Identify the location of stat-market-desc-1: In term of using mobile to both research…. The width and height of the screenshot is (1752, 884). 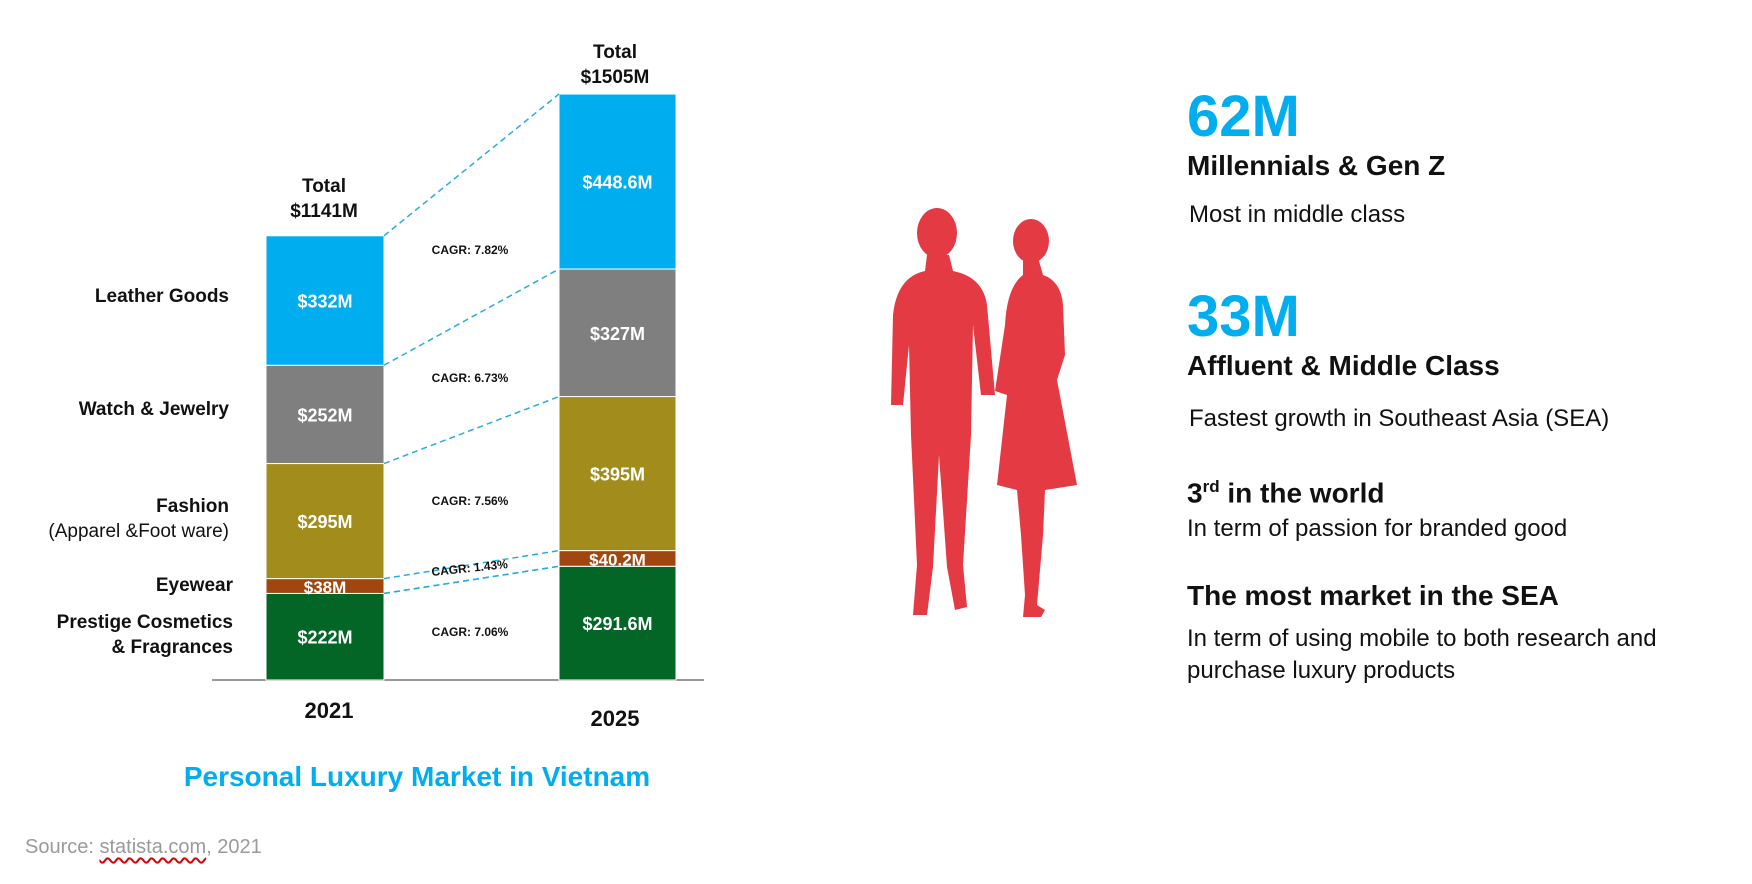
(1422, 638).